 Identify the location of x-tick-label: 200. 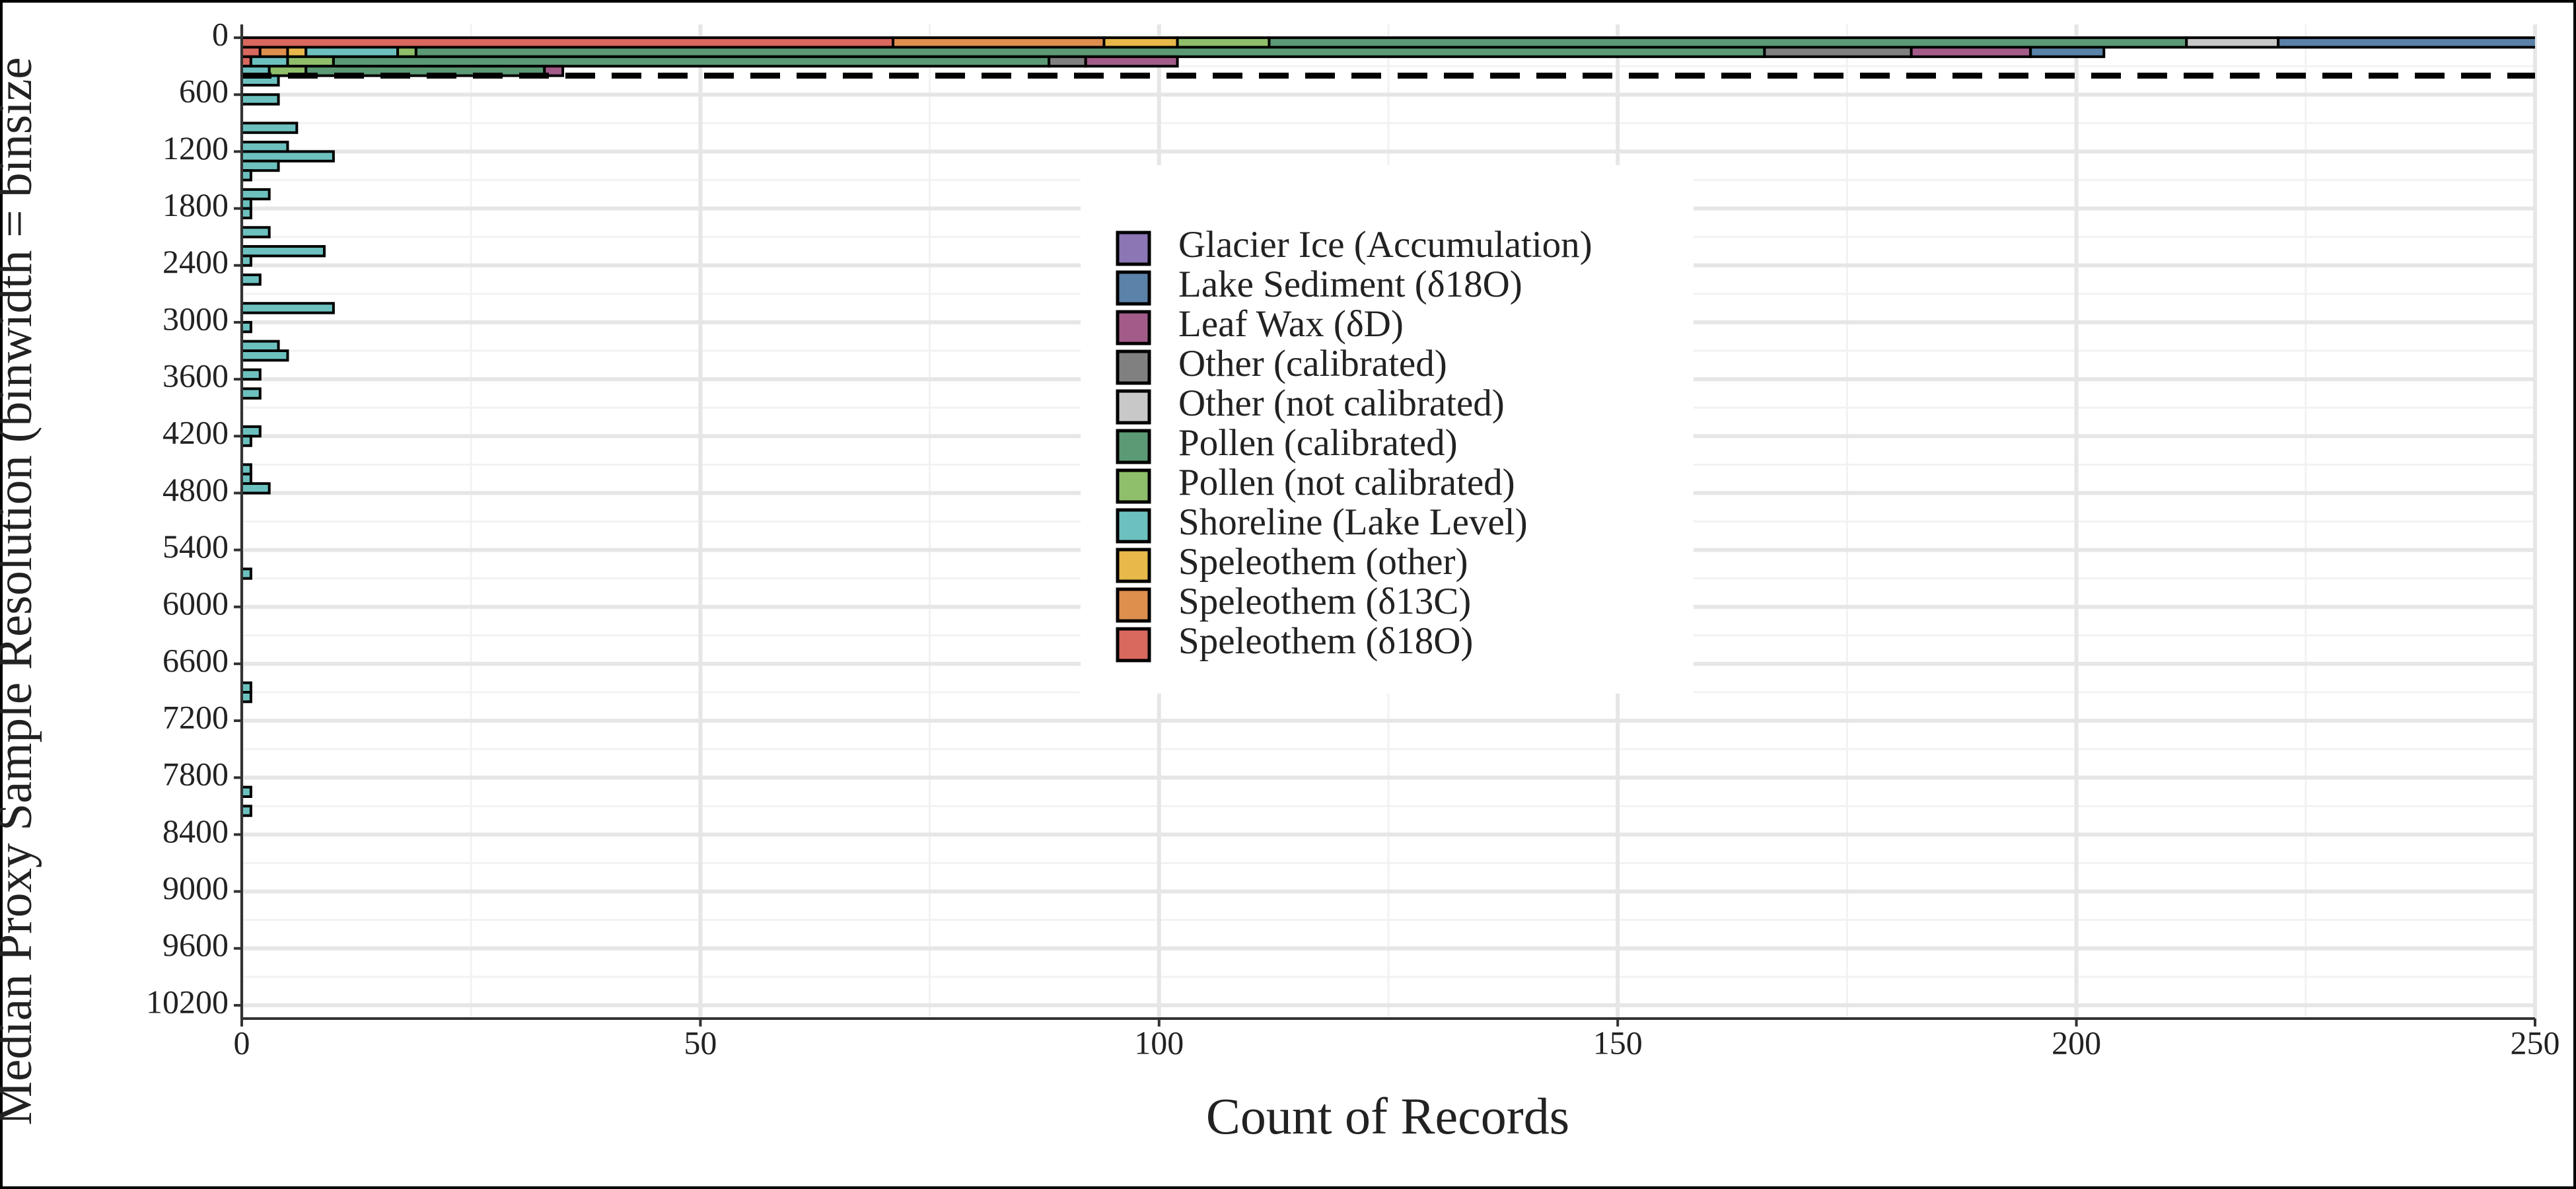
(2076, 1042).